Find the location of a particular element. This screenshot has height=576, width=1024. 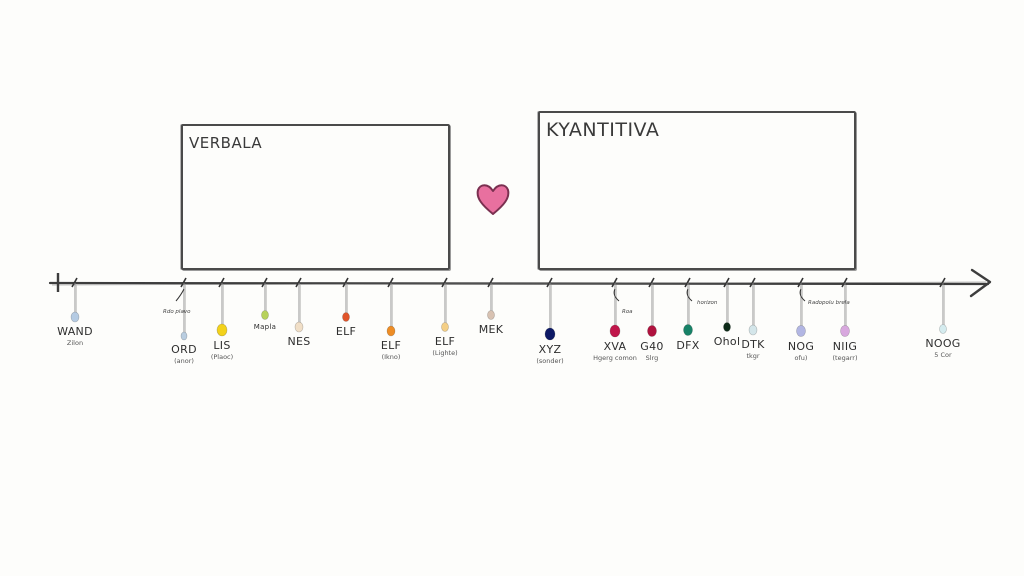

event-note: Roa is located at coordinates (627, 312).